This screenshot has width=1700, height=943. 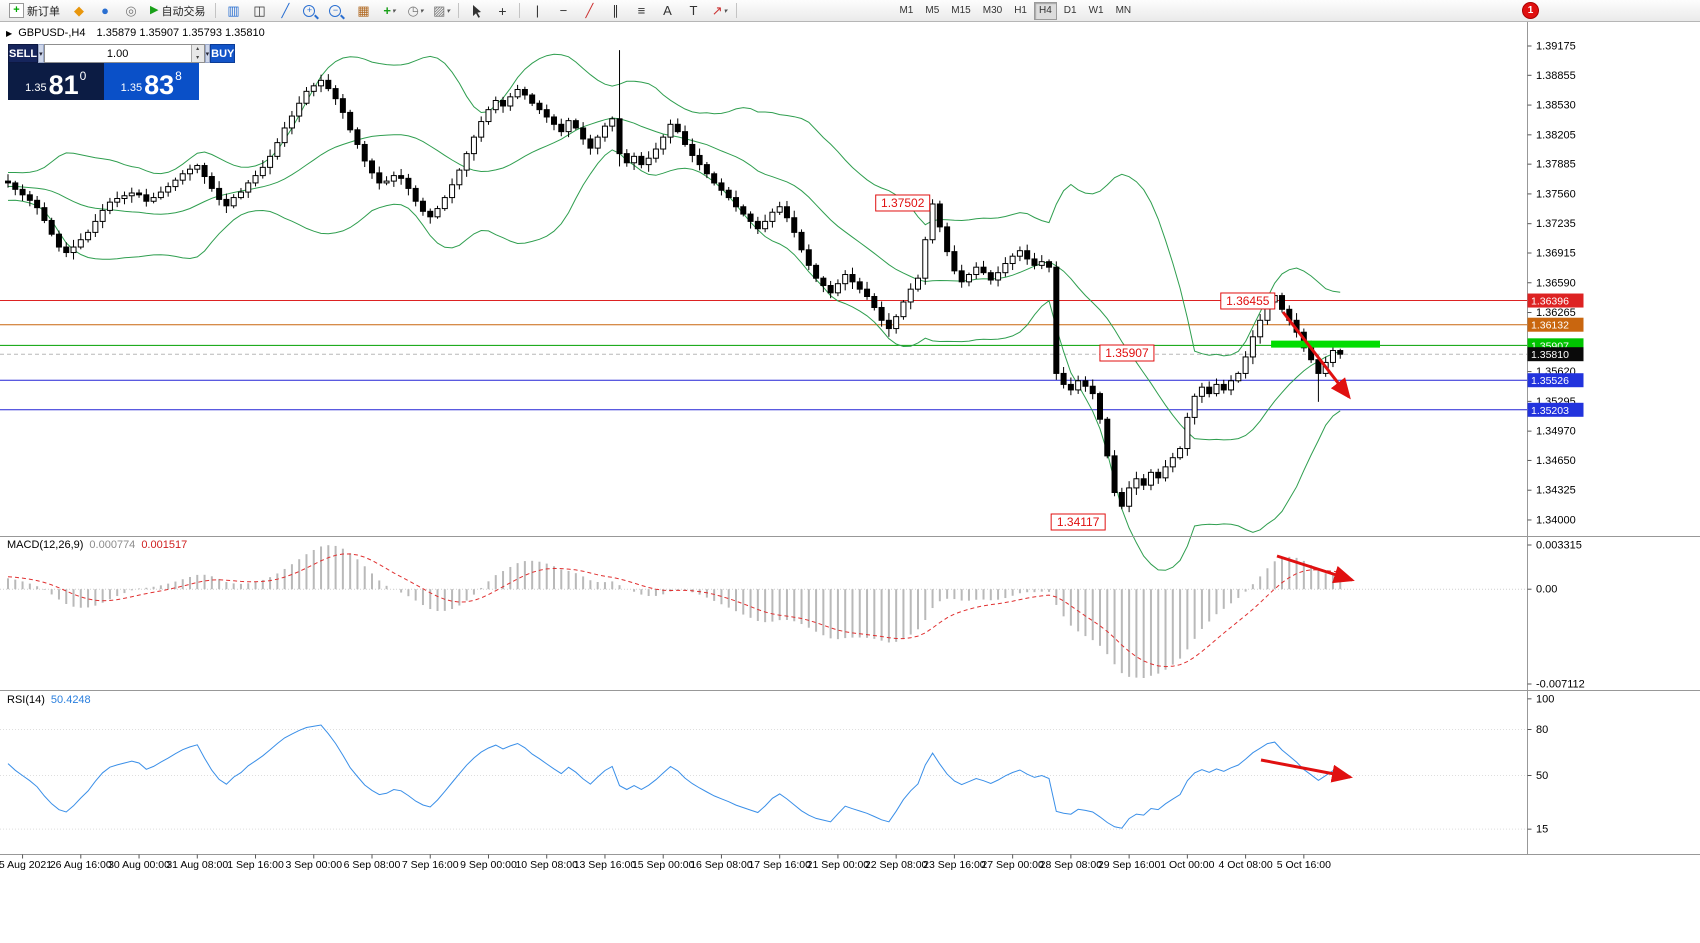 I want to click on cursor-button, so click(x=476, y=11).